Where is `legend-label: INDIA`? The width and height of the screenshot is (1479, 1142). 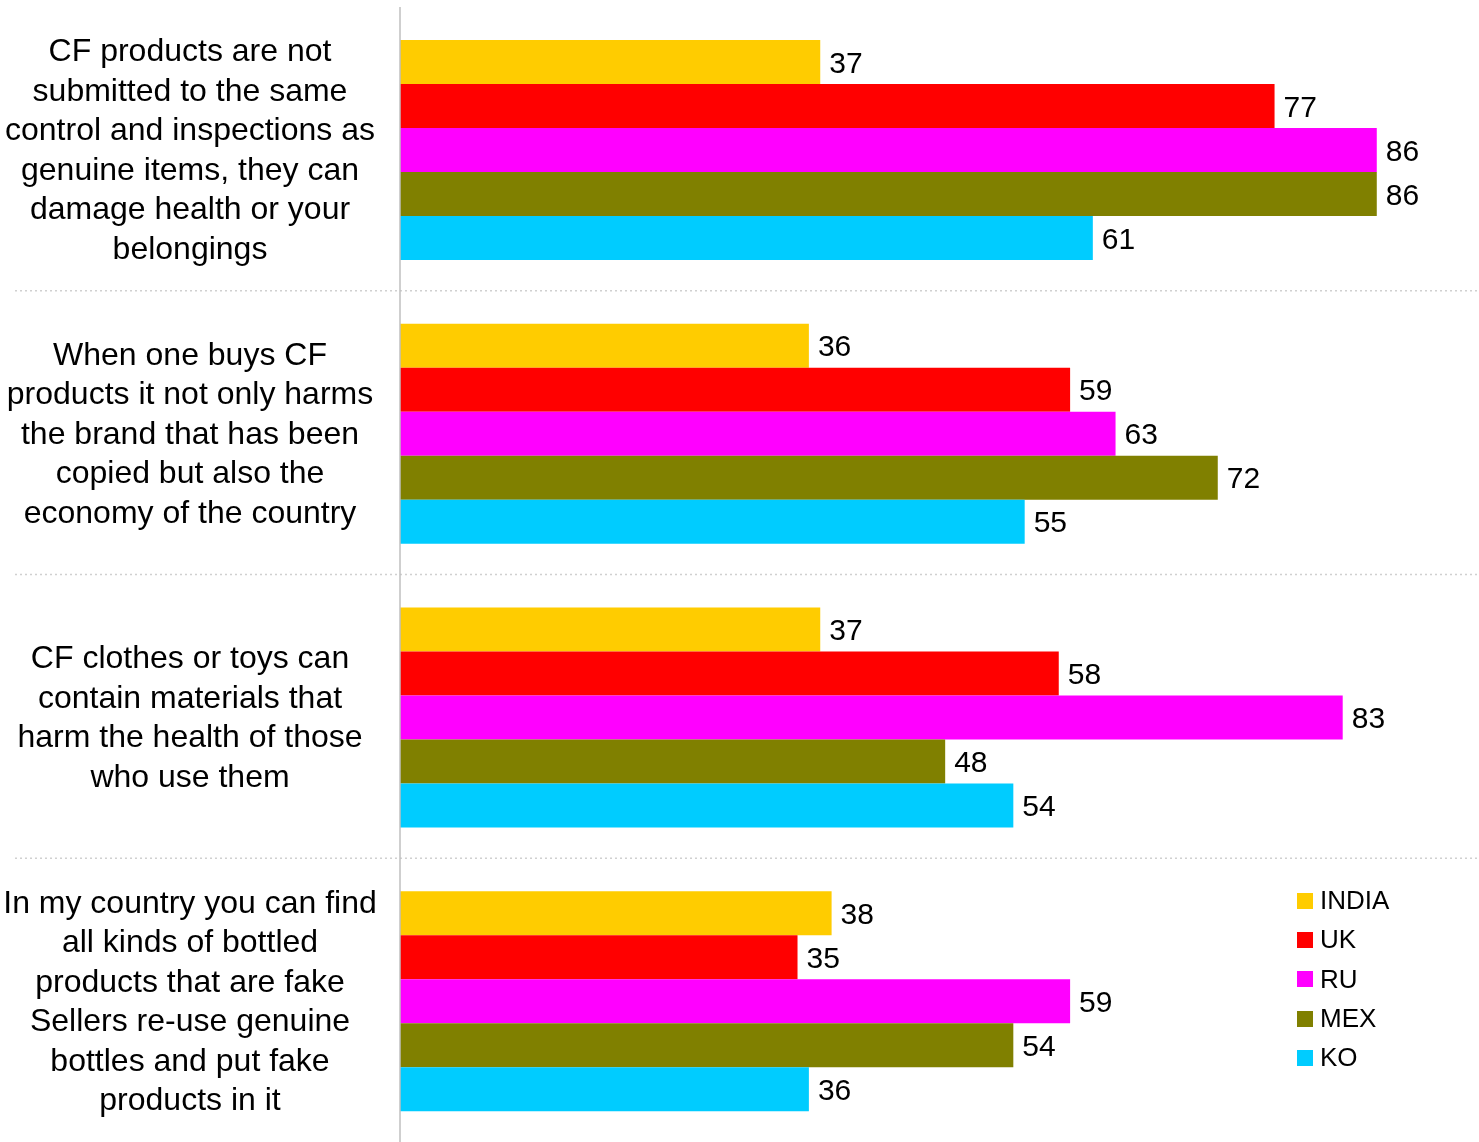 legend-label: INDIA is located at coordinates (1355, 901).